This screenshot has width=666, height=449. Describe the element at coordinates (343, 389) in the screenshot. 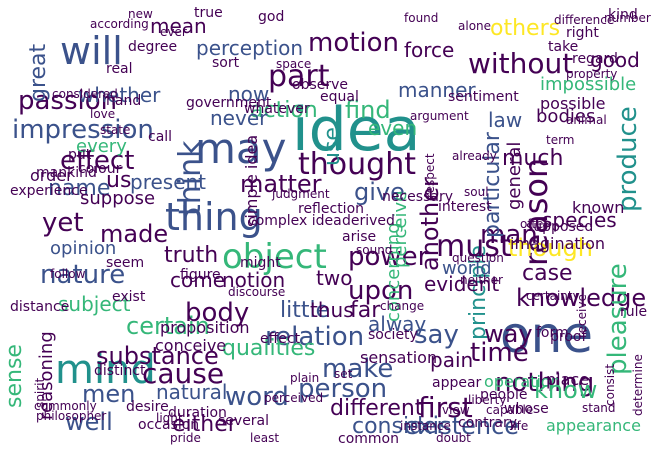

I see `word-person: person` at that location.